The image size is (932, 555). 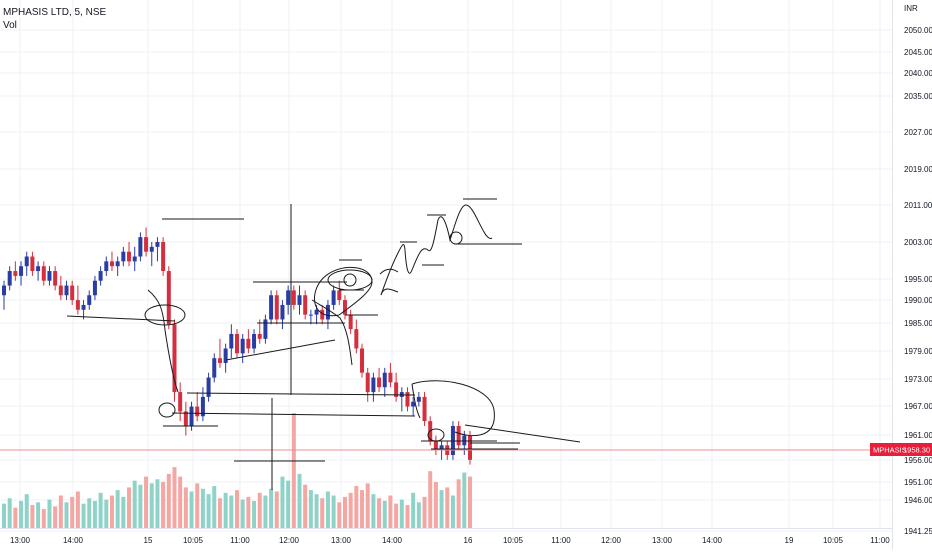 What do you see at coordinates (301, 394) in the screenshot?
I see `annotation-line` at bounding box center [301, 394].